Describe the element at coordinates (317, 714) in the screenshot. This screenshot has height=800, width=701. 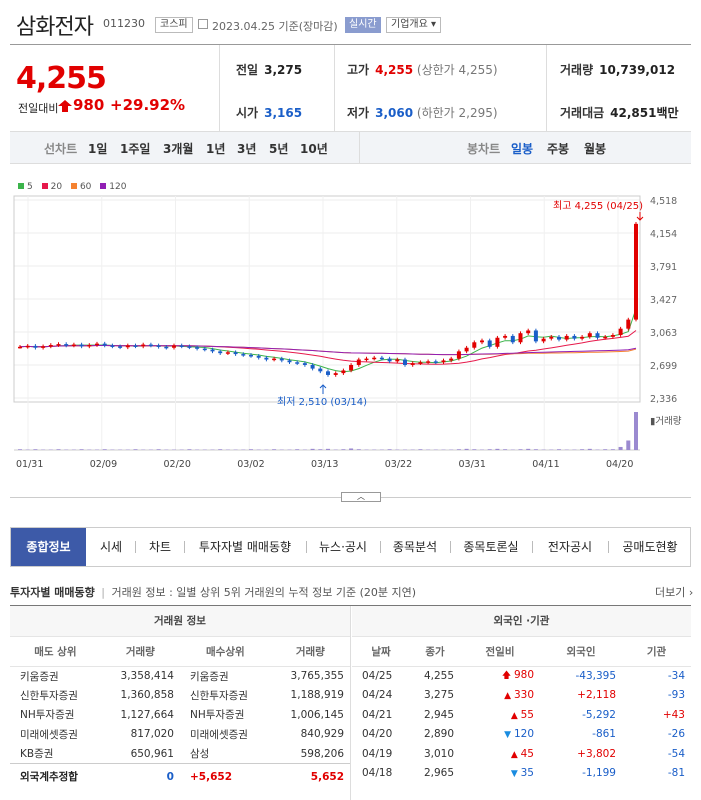
I see `buy-volume: 1,006,145` at that location.